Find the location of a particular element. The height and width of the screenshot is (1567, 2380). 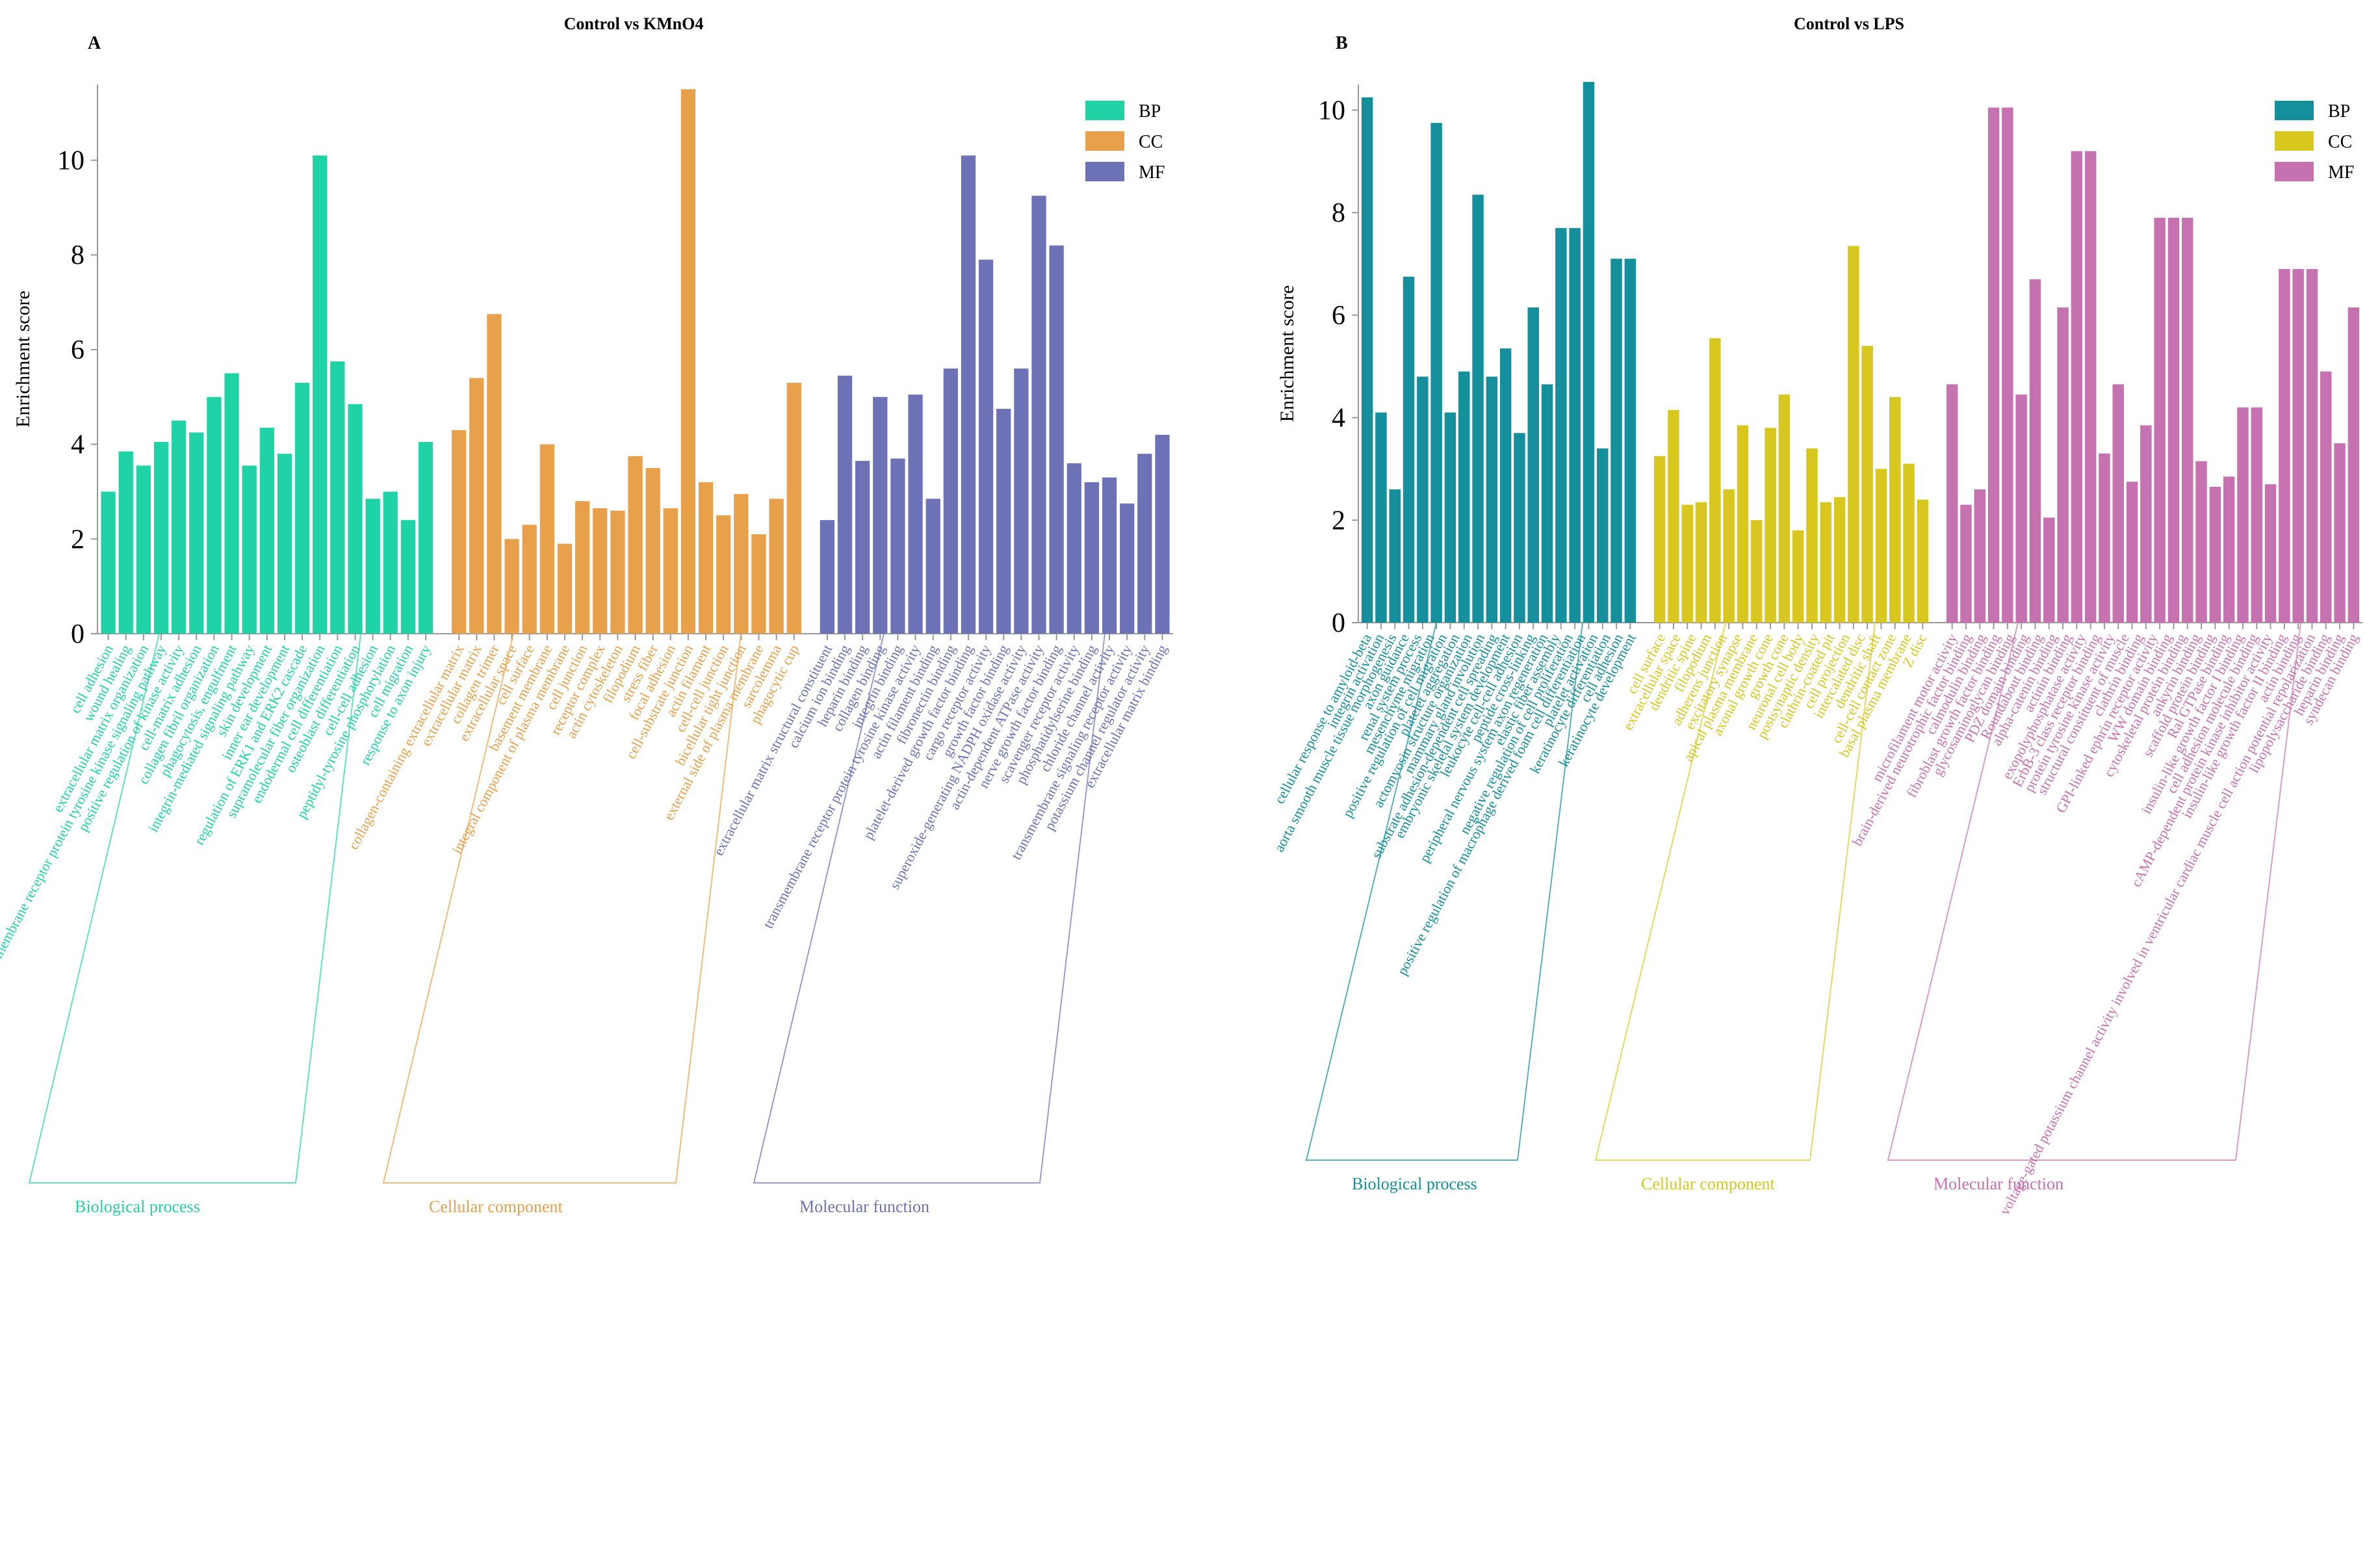

y-tick-label: 10 is located at coordinates (70, 161).